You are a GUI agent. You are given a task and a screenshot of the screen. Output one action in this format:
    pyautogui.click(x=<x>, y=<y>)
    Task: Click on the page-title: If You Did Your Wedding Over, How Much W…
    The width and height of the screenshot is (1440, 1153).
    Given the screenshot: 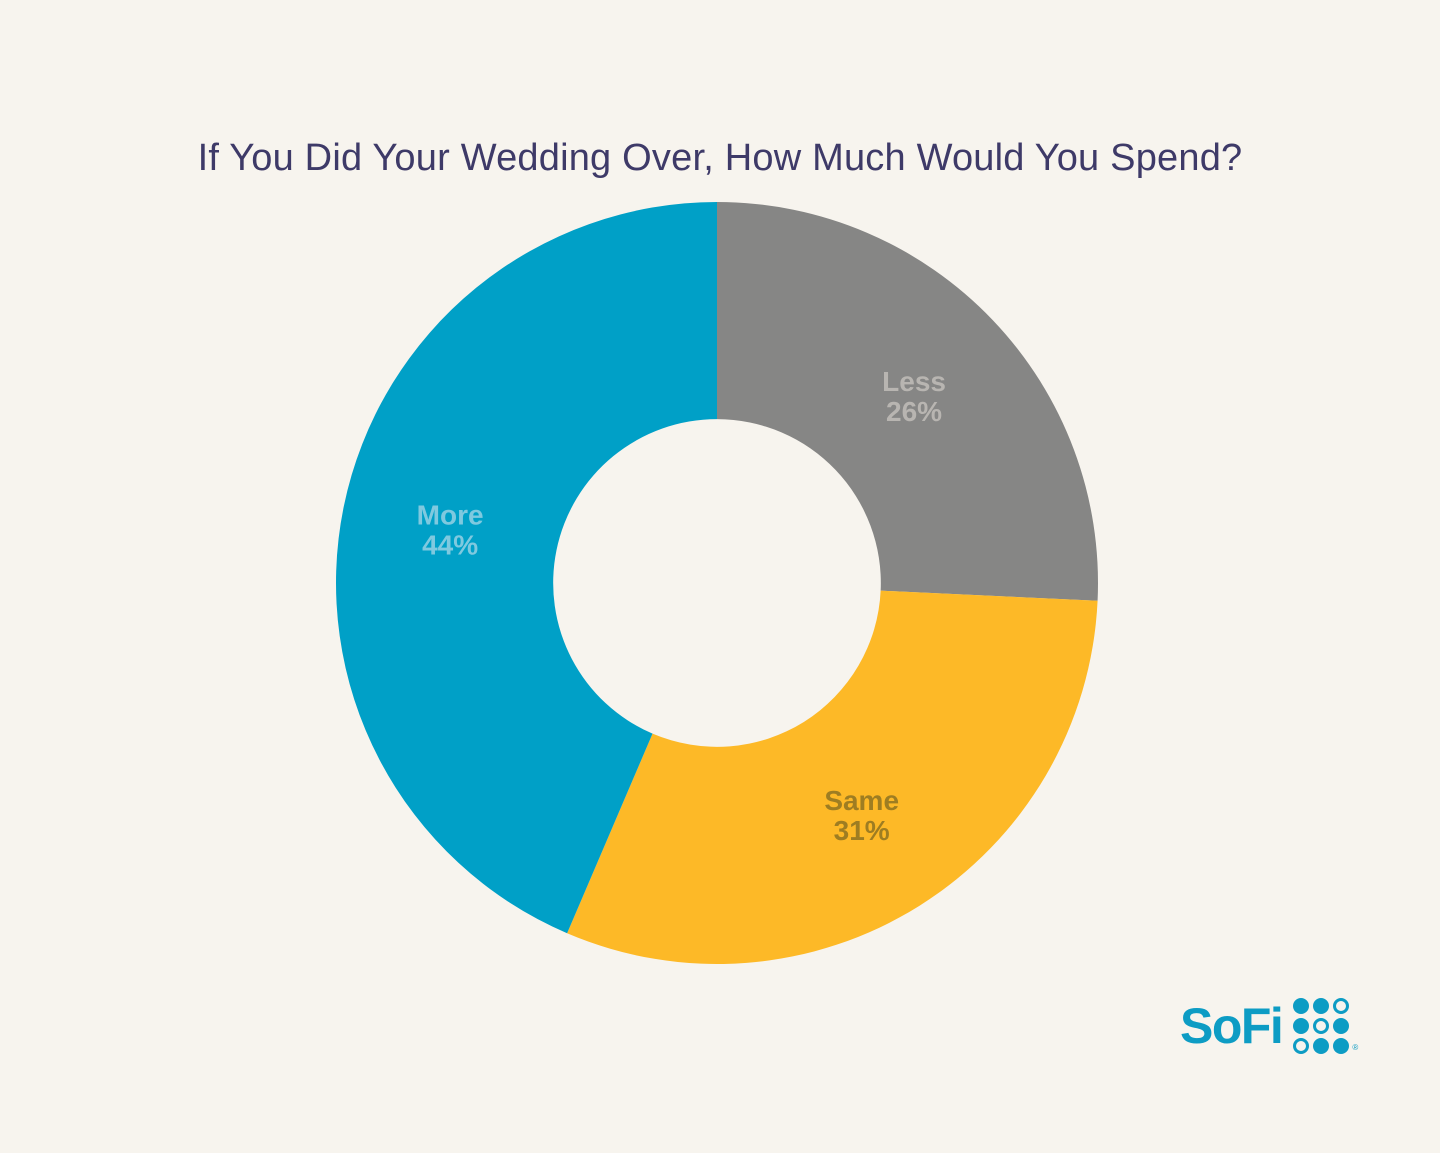 What is the action you would take?
    pyautogui.click(x=720, y=158)
    